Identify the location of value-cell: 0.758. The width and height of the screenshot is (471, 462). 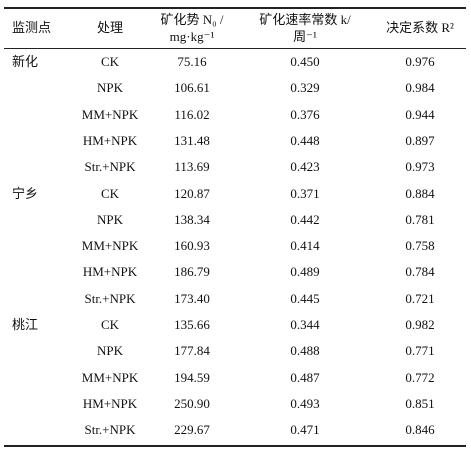
(420, 246).